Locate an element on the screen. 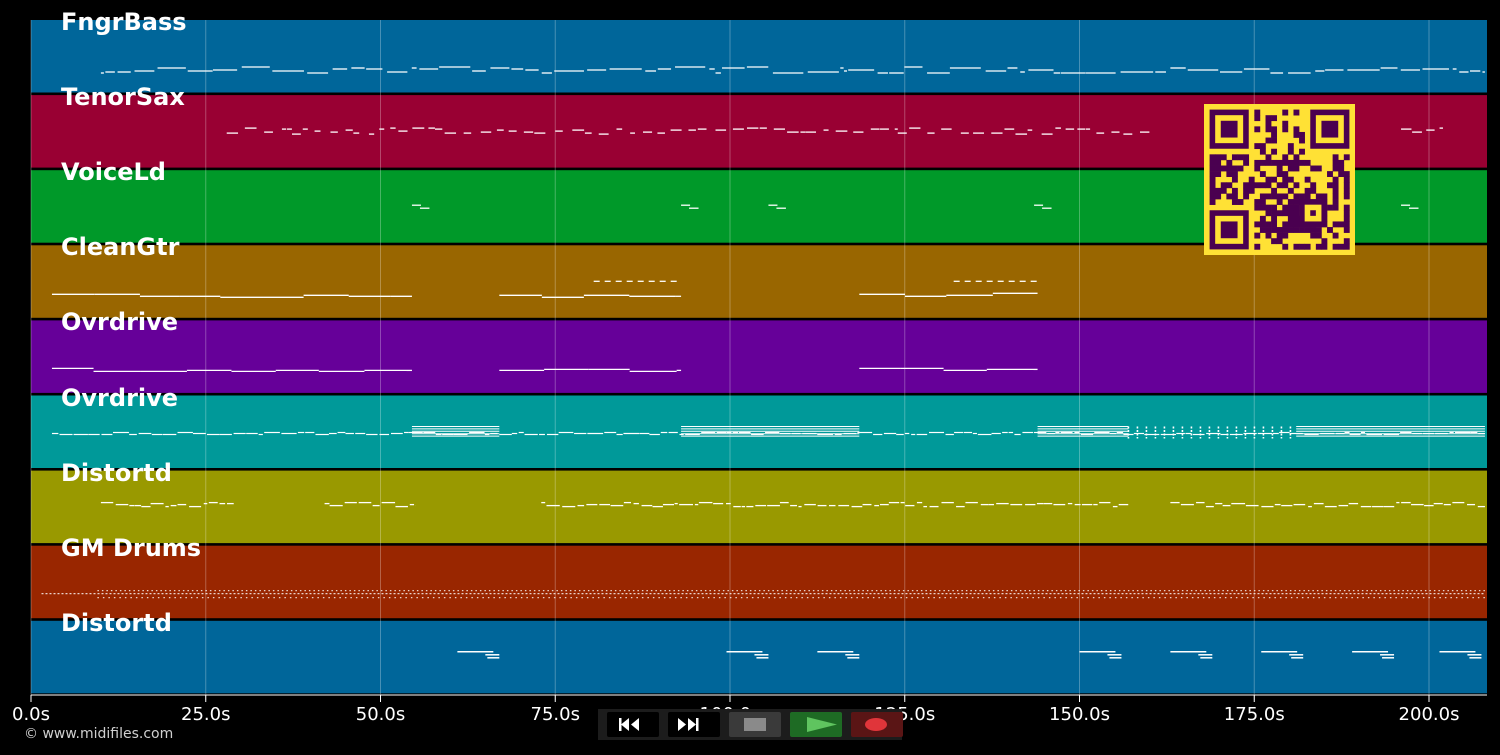 The image size is (1500, 755). play-button is located at coordinates (816, 724).